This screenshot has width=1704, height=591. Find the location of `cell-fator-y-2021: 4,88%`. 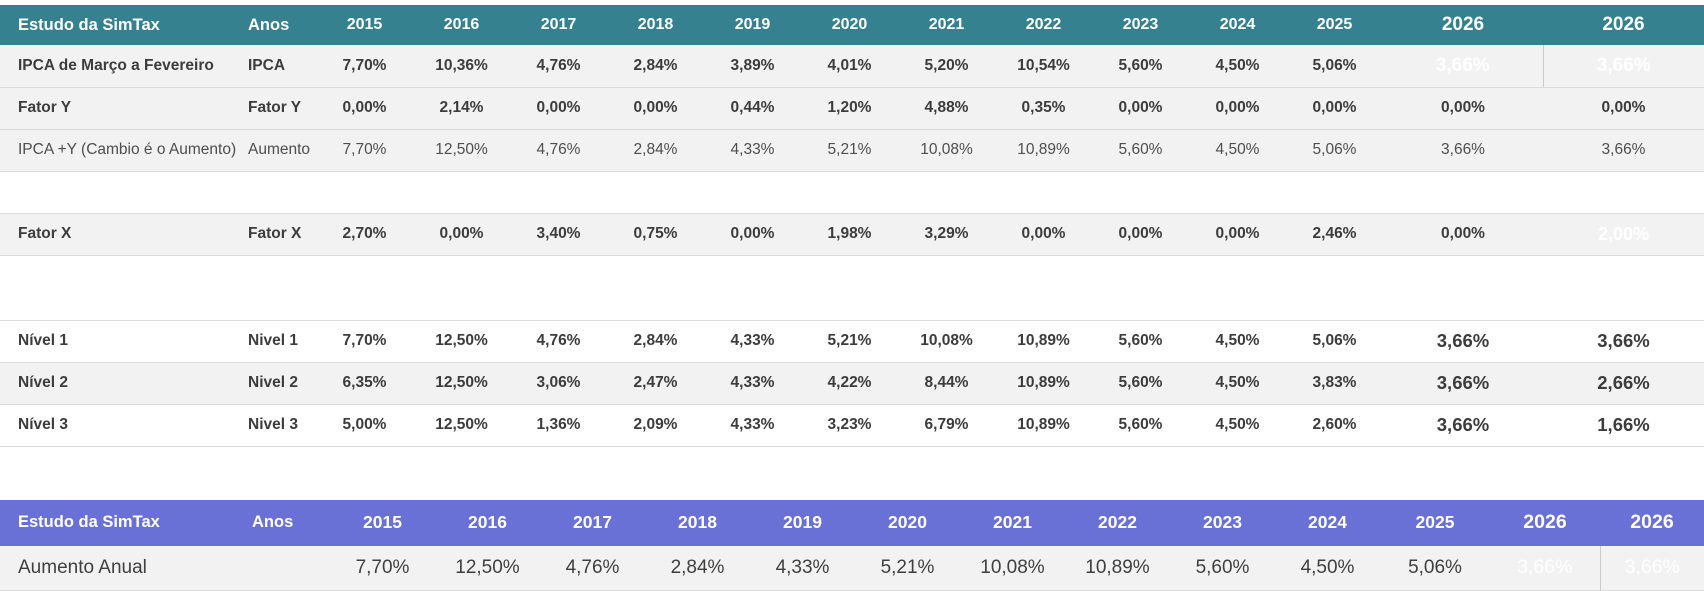

cell-fator-y-2021: 4,88% is located at coordinates (946, 108).